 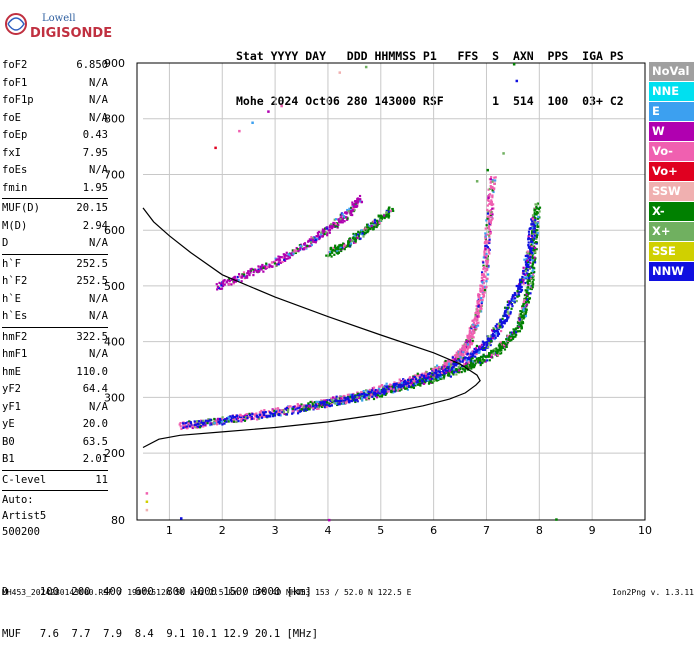 I want to click on param-value: 20.15, so click(x=92, y=208).